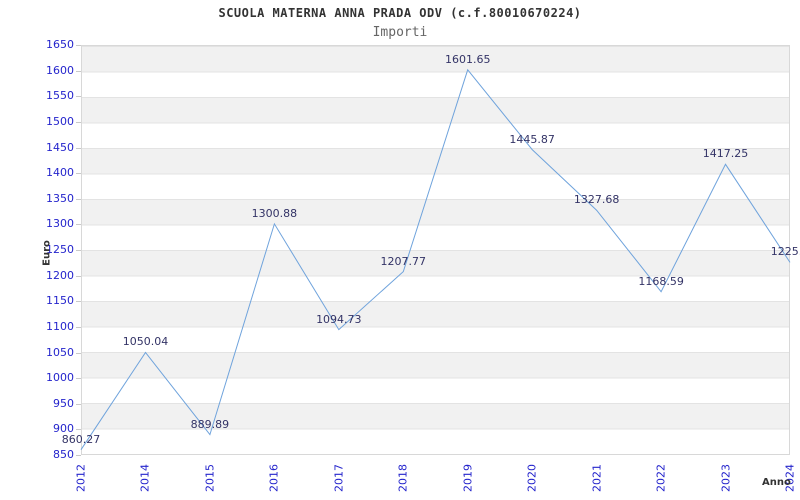 This screenshot has height=500, width=800. What do you see at coordinates (60, 121) in the screenshot?
I see `y-tick-label: 1500` at bounding box center [60, 121].